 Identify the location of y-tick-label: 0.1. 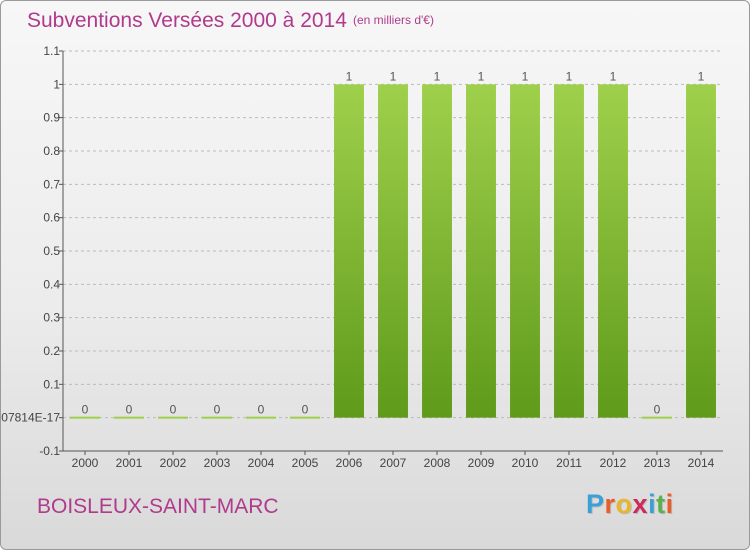
(51, 384).